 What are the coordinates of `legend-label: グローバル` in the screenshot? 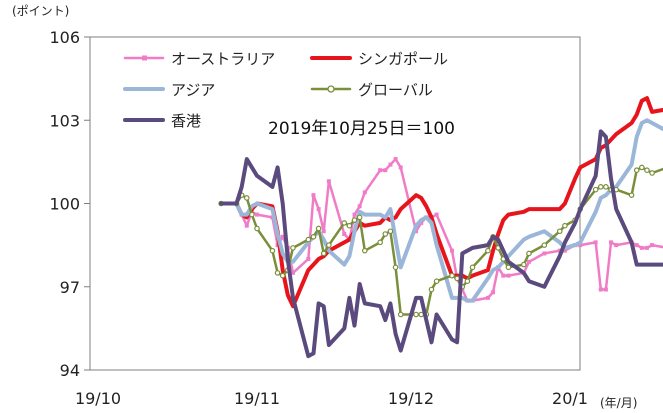 It's located at (395, 90).